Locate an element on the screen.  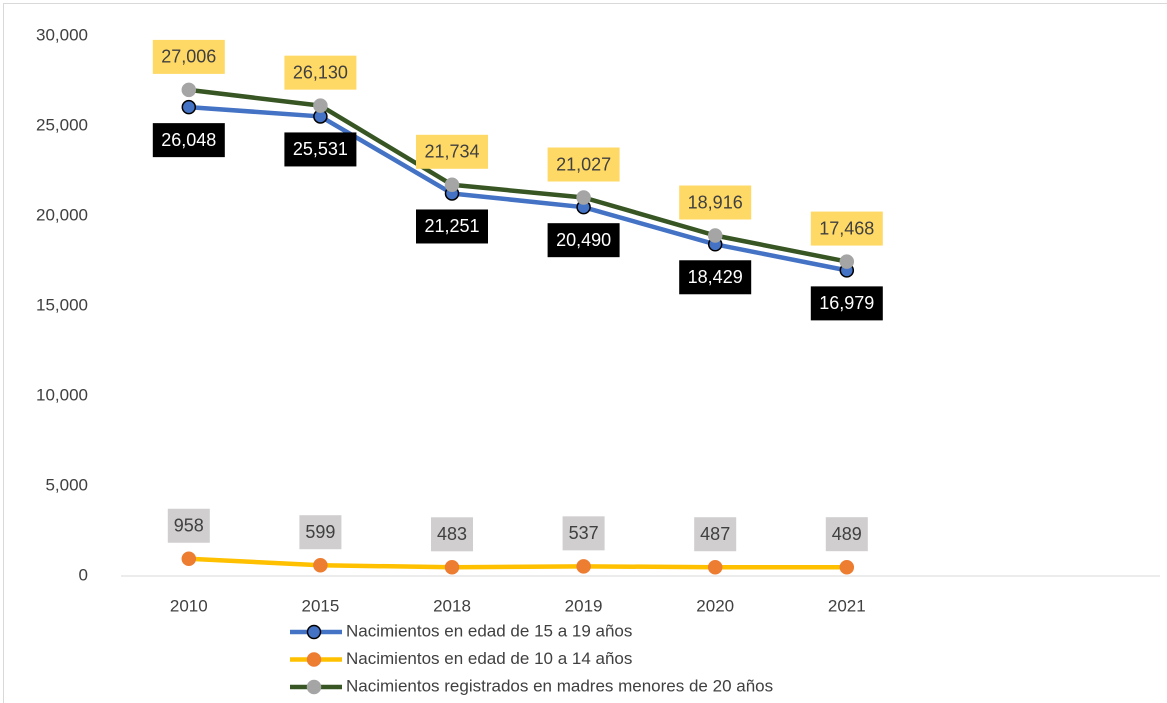
y-tick-label: 20,000 is located at coordinates (62, 214).